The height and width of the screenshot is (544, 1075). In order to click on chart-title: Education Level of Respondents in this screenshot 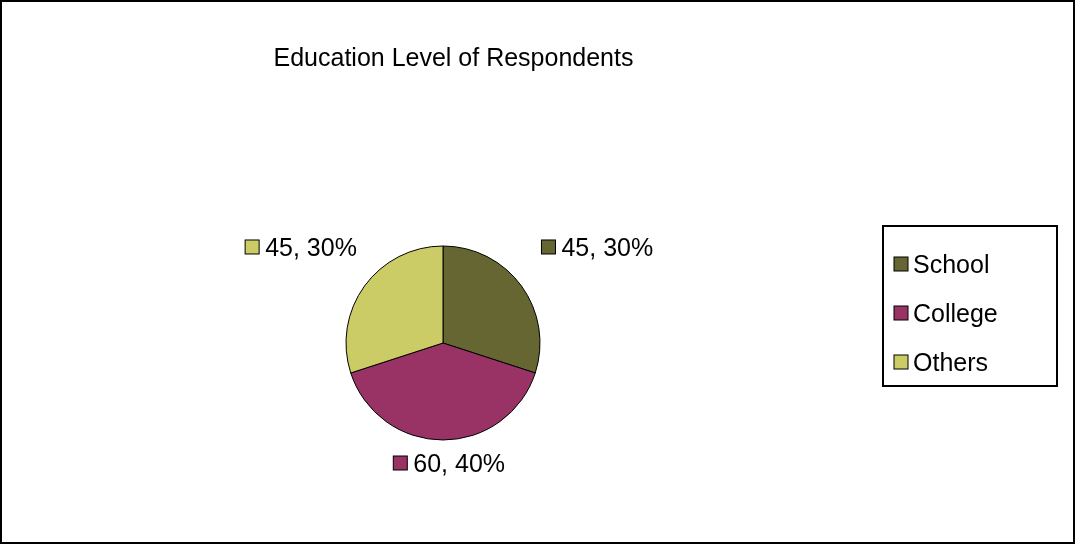, I will do `click(453, 57)`.